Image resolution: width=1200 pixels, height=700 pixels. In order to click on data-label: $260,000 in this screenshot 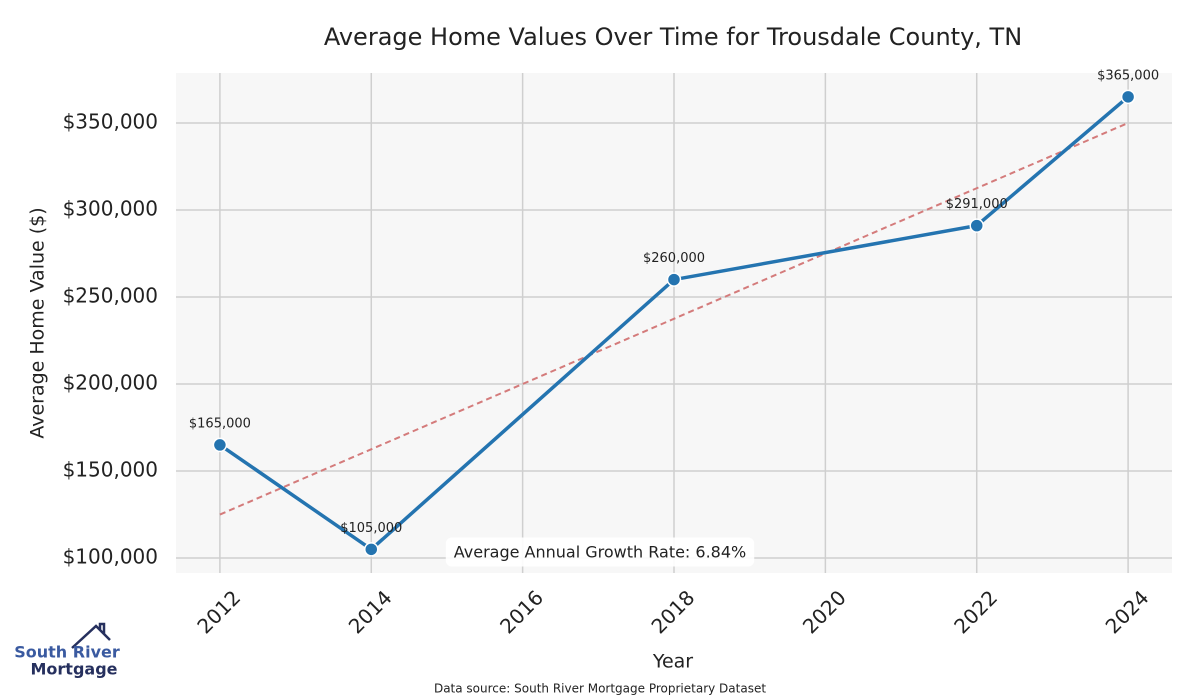, I will do `click(674, 258)`.